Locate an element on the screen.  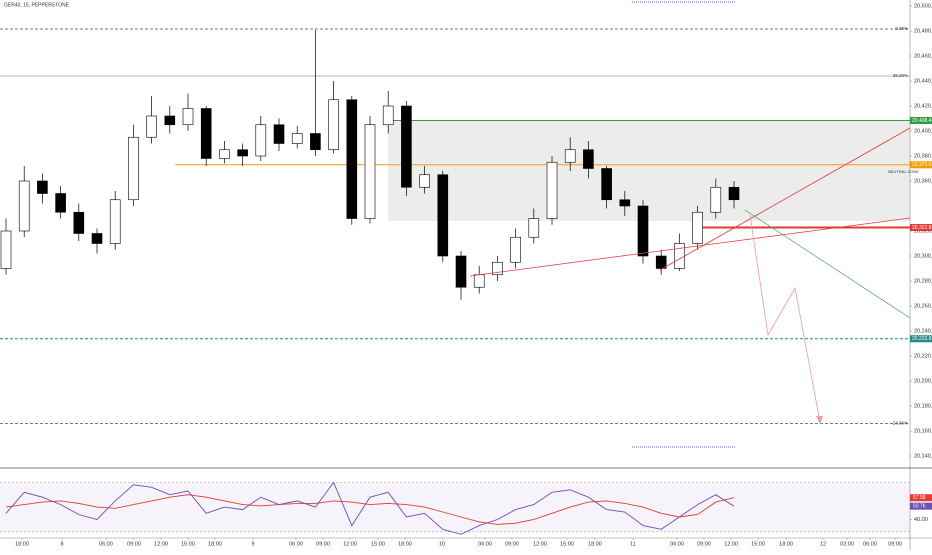
y-tick-label: 20,480.0 is located at coordinates (923, 31).